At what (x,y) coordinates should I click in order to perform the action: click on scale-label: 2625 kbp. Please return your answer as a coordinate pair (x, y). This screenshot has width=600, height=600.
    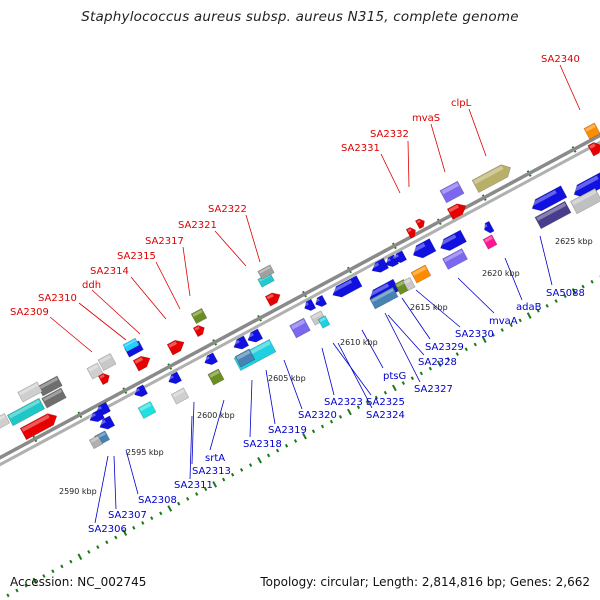
    Looking at the image, I should click on (574, 241).